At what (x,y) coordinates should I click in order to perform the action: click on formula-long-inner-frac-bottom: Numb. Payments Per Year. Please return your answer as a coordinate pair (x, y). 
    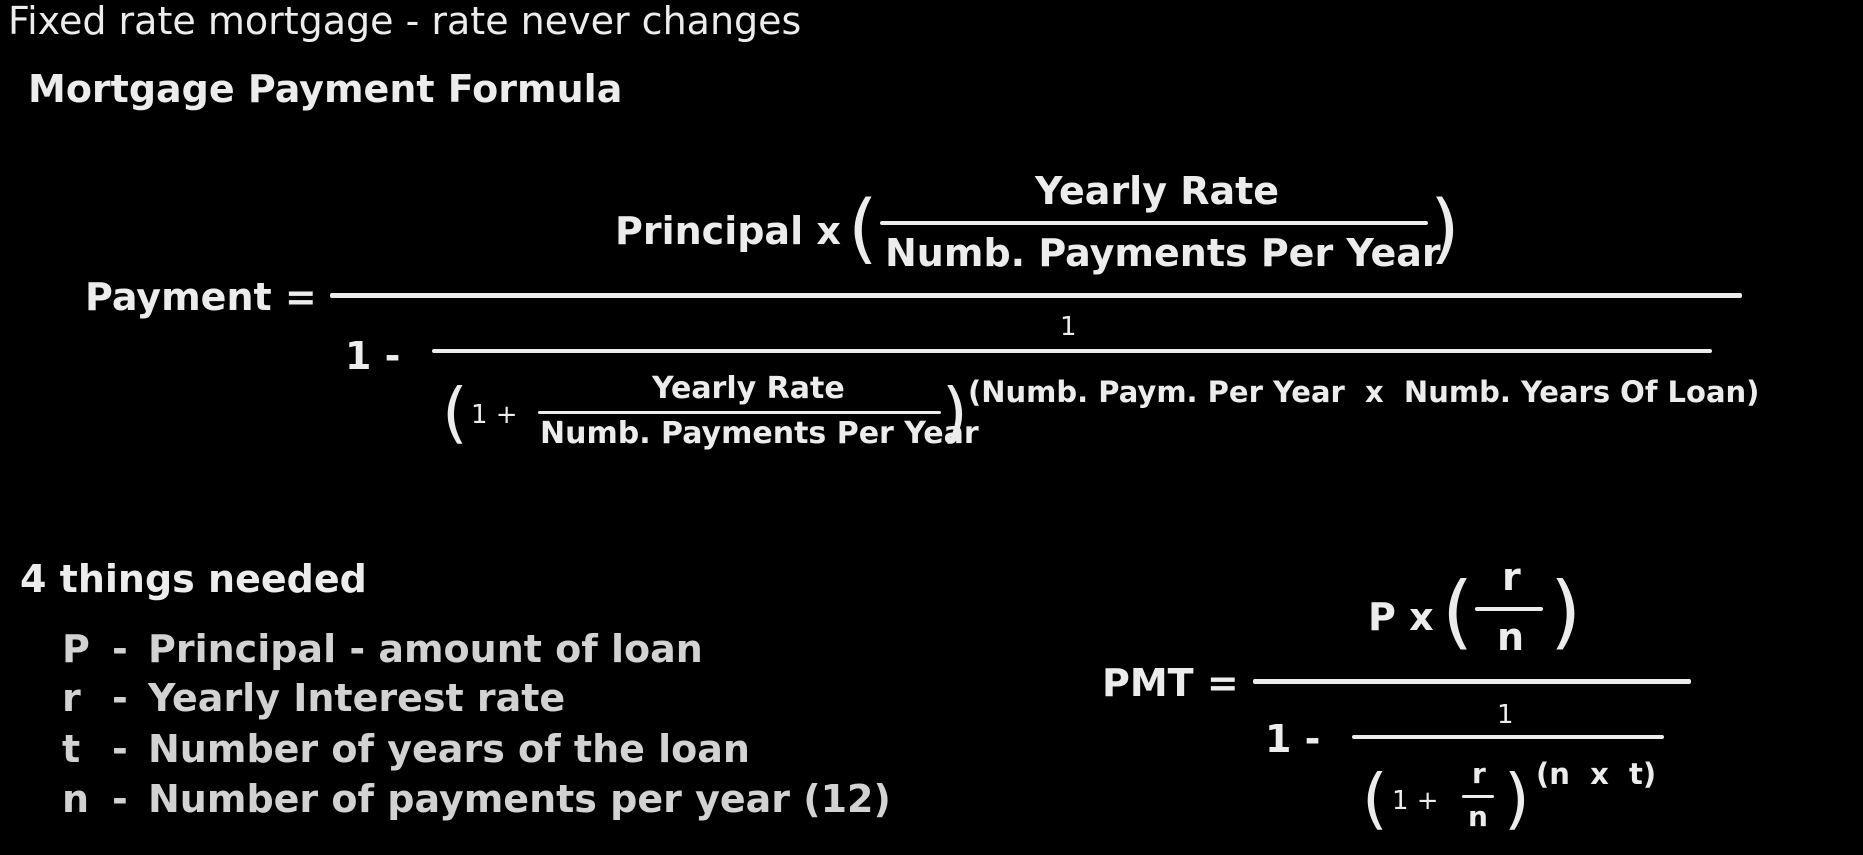
    Looking at the image, I should click on (759, 433).